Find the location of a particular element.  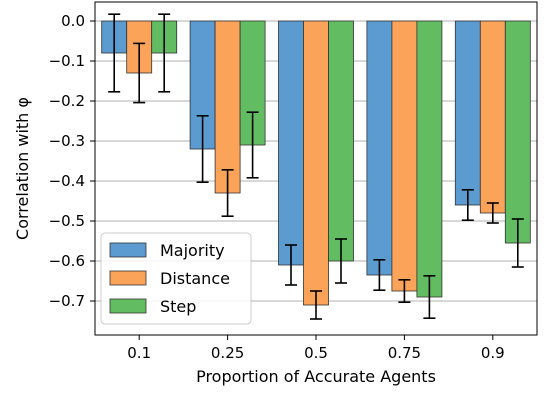

legend: Majority Distance Step is located at coordinates (176, 278).